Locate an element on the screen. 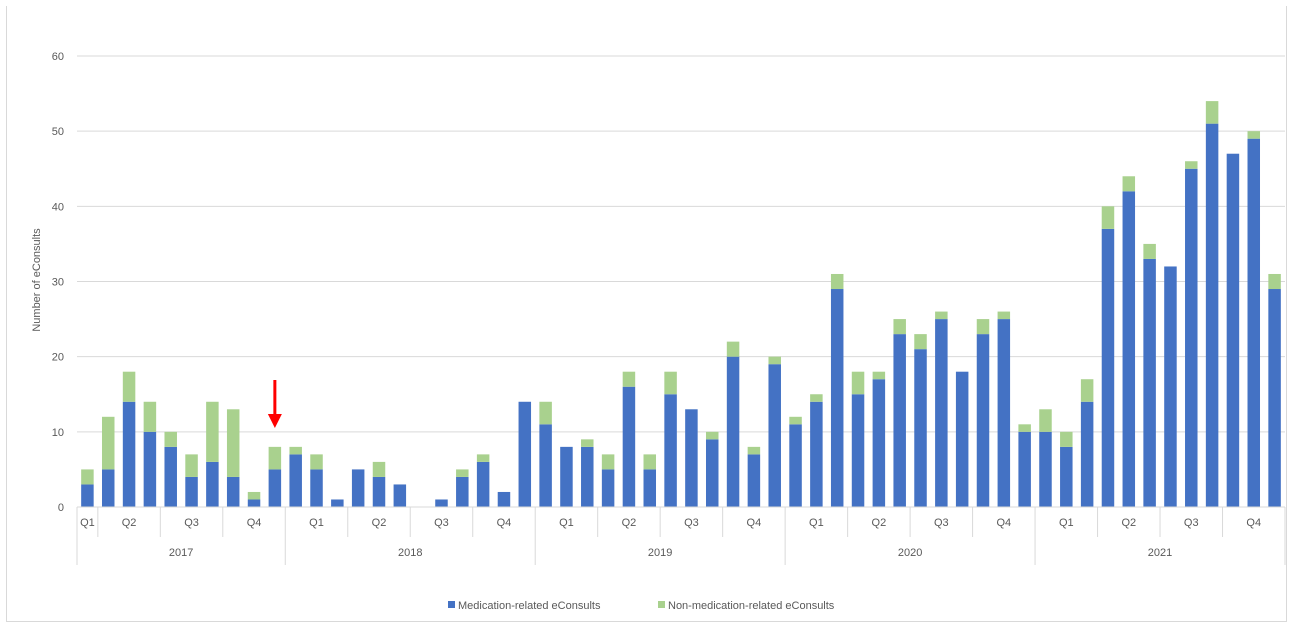 The width and height of the screenshot is (1289, 626). legend-label: Non-medication-related eConsults is located at coordinates (751, 606).